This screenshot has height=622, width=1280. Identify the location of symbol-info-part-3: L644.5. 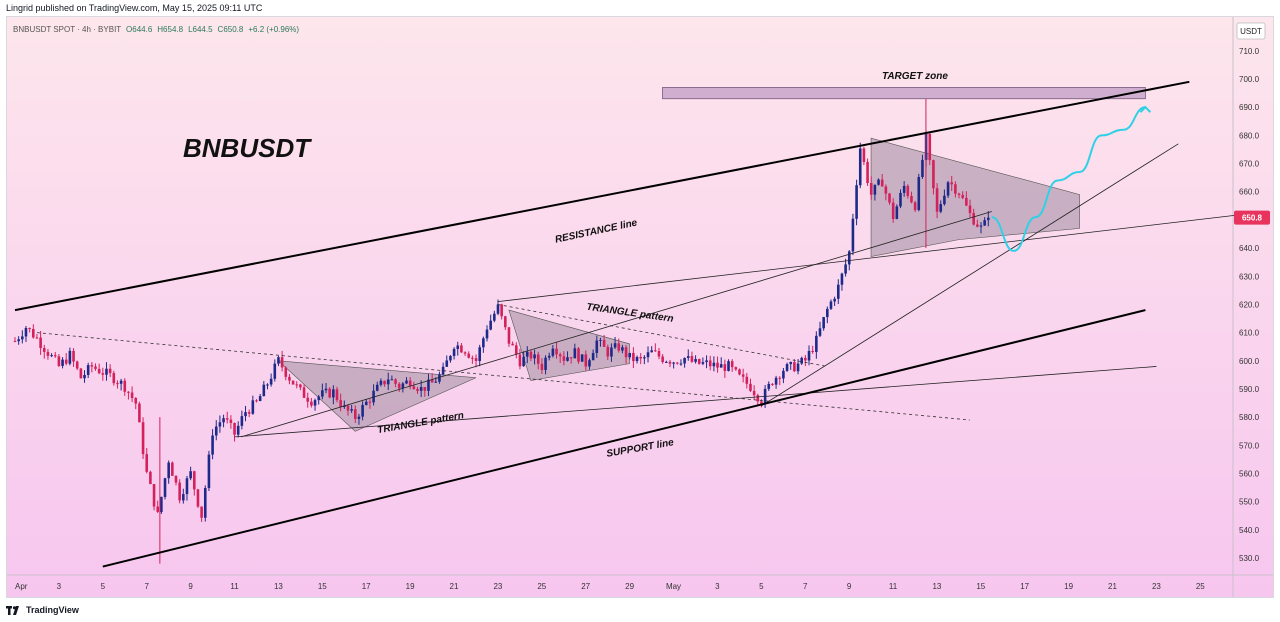
(200, 29).